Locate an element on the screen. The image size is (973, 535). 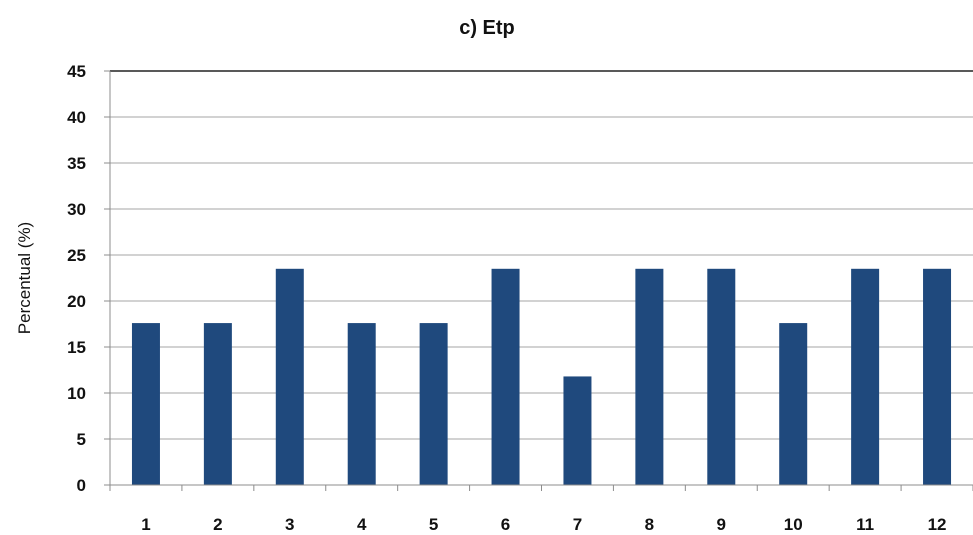
x-tick-label: 4 is located at coordinates (362, 524).